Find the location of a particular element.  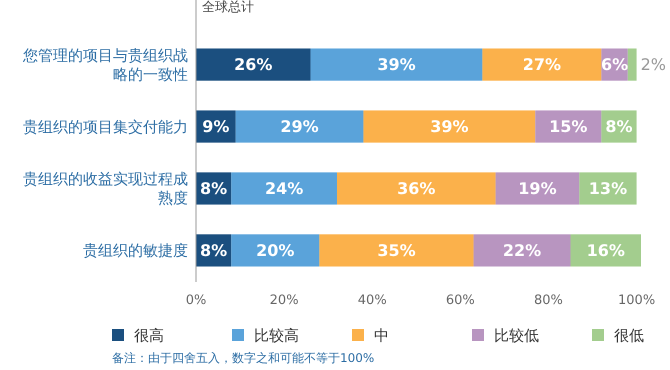

data-label: 19% is located at coordinates (537, 188).